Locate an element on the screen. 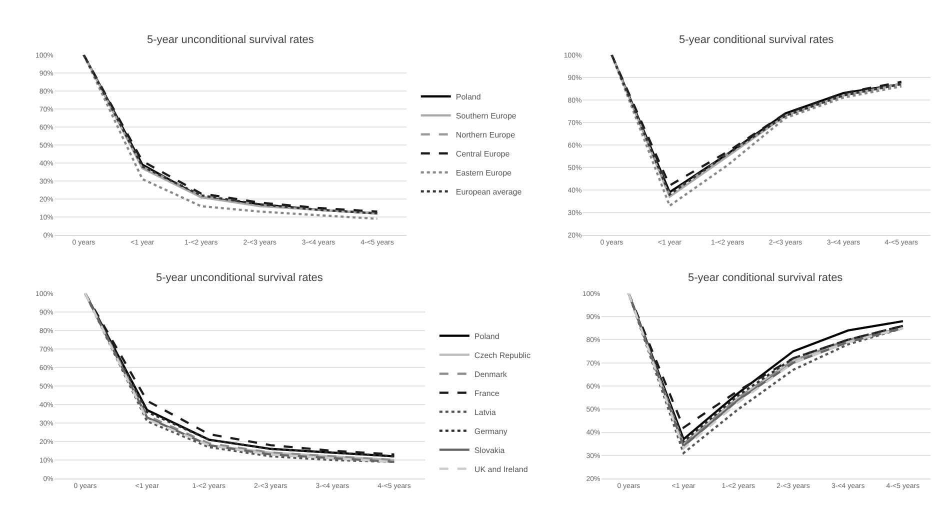  legend-label: Northern Europe is located at coordinates (486, 135).